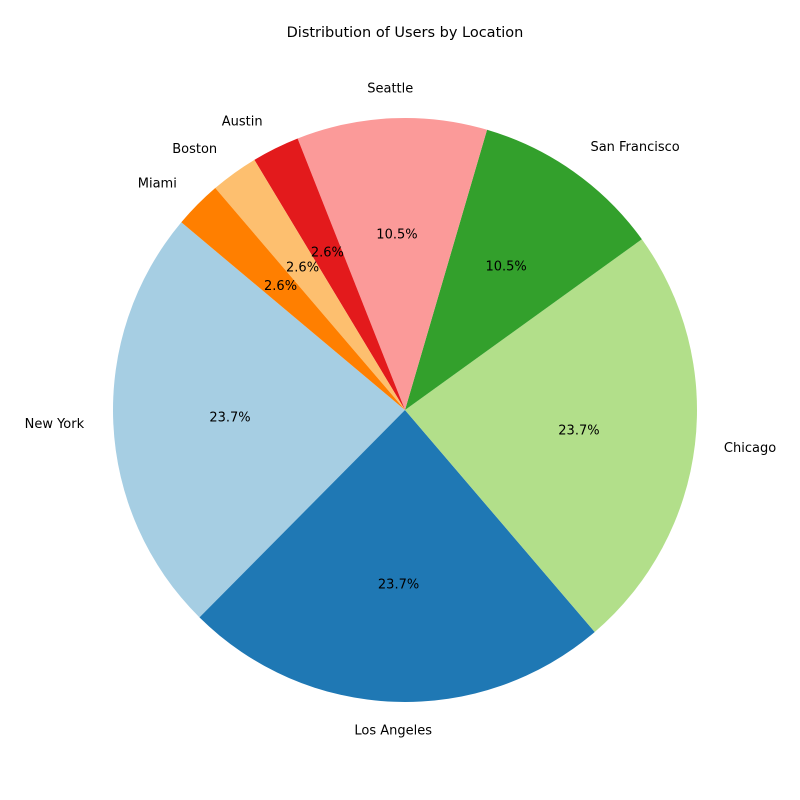 The width and height of the screenshot is (800, 800). Describe the element at coordinates (578, 430) in the screenshot. I see `pct-label-chicago: 23.7%` at that location.